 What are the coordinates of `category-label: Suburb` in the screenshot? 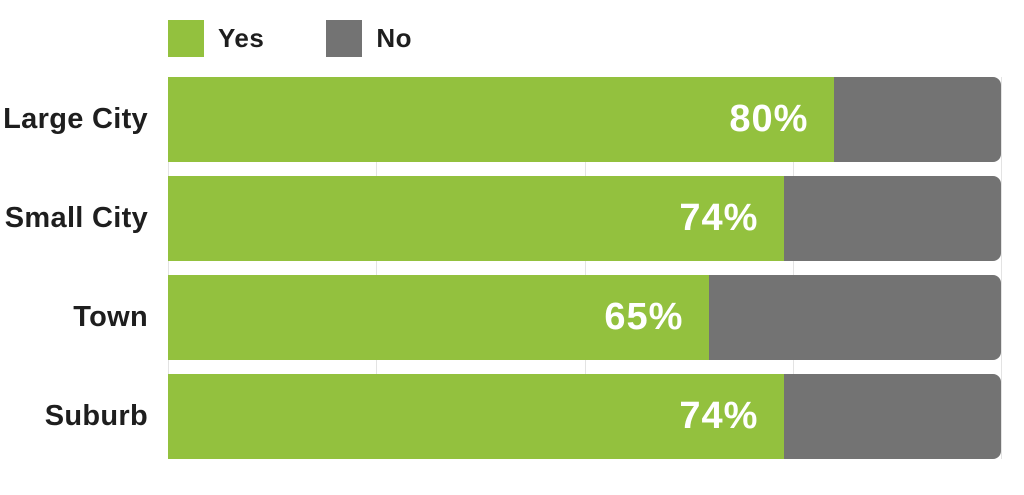 It's located at (96, 416).